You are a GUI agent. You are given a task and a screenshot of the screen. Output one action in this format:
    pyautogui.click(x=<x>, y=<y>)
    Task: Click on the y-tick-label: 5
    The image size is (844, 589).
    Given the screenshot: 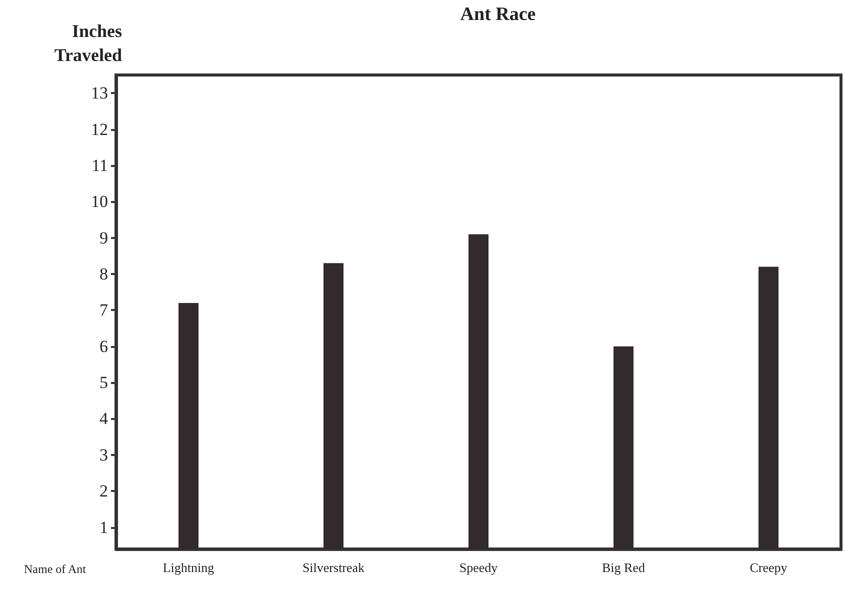 What is the action you would take?
    pyautogui.click(x=104, y=382)
    